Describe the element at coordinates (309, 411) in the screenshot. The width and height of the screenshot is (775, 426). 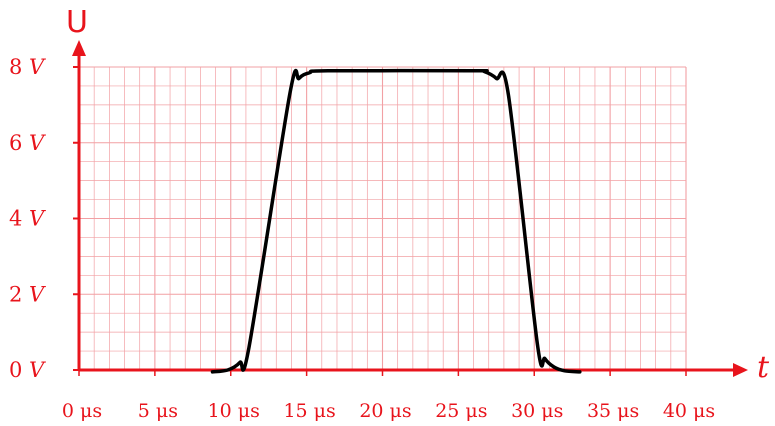
I see `x-tick-label: 15 μs` at that location.